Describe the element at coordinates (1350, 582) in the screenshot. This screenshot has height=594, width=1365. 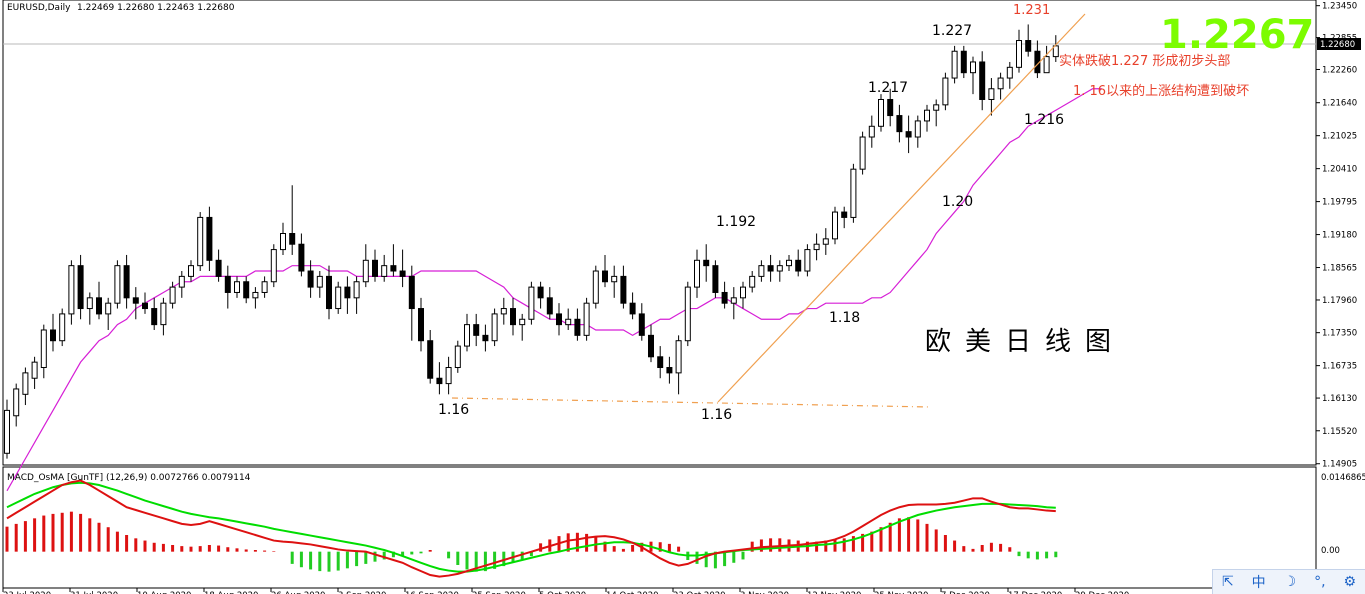
I see `gear-icon: ⚙` at that location.